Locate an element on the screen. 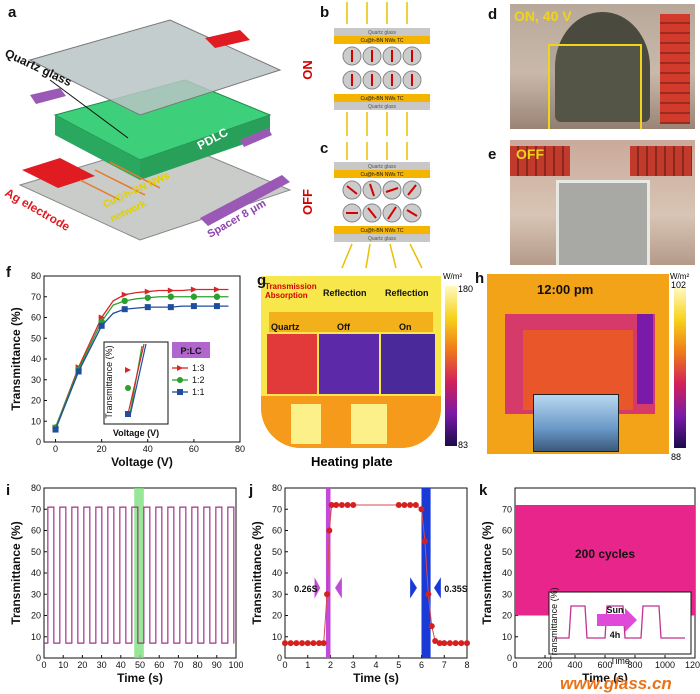 The image size is (700, 694). fall-time-label: 0.35S is located at coordinates (456, 589).